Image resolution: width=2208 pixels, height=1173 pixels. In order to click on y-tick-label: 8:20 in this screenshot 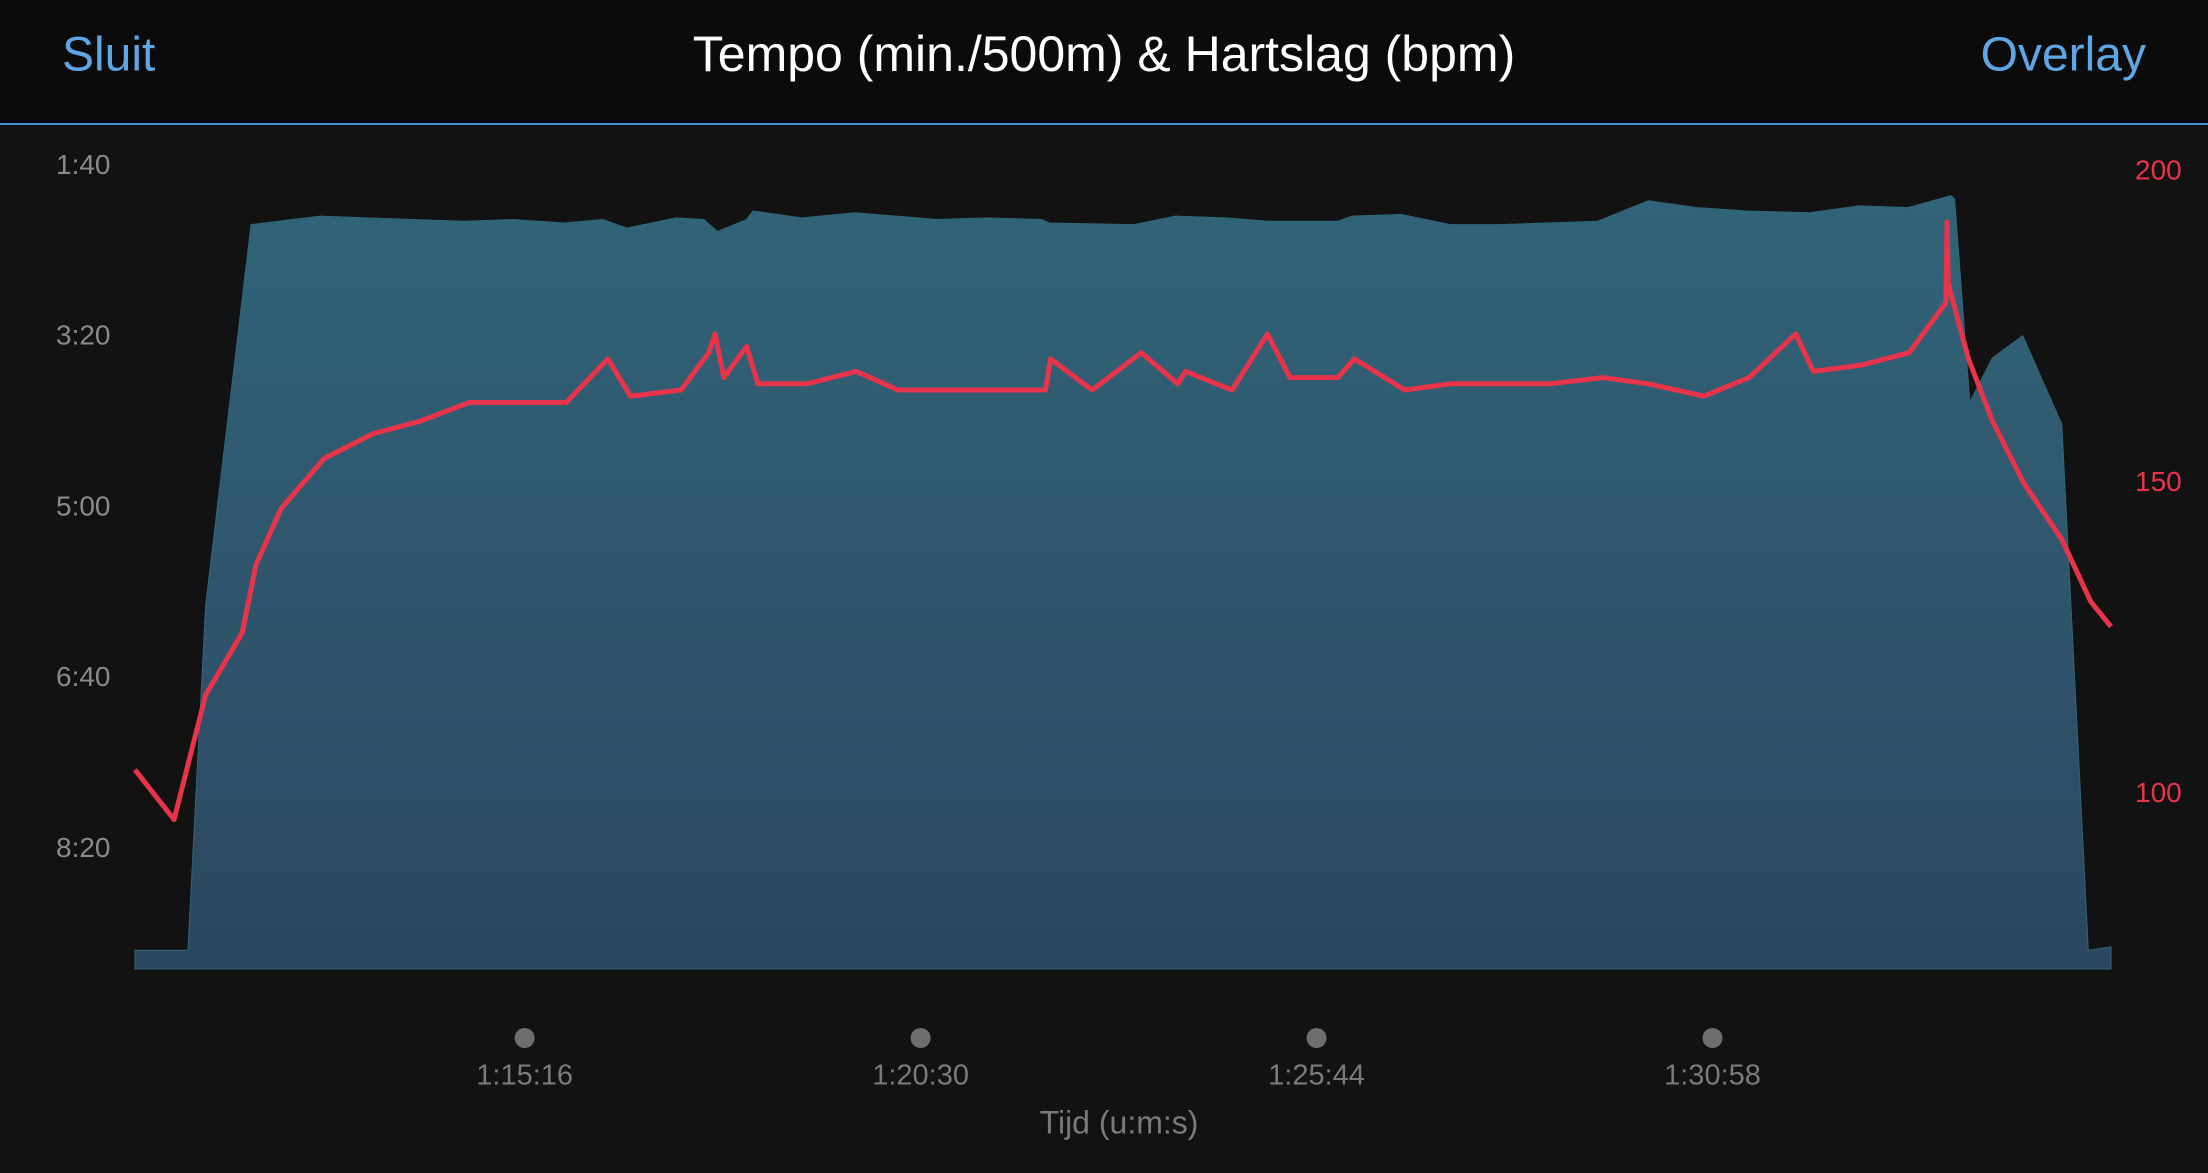, I will do `click(83, 847)`.